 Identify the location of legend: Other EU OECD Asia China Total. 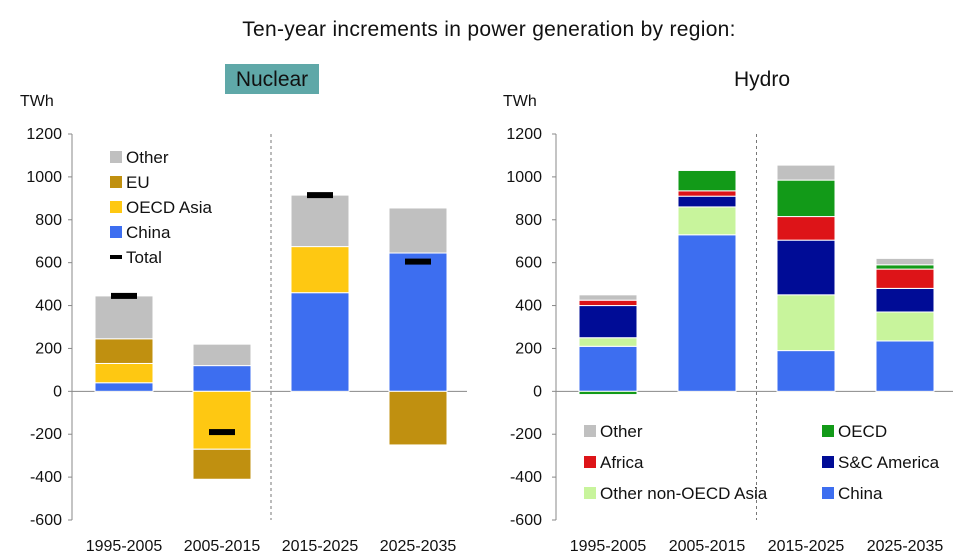
(161, 207).